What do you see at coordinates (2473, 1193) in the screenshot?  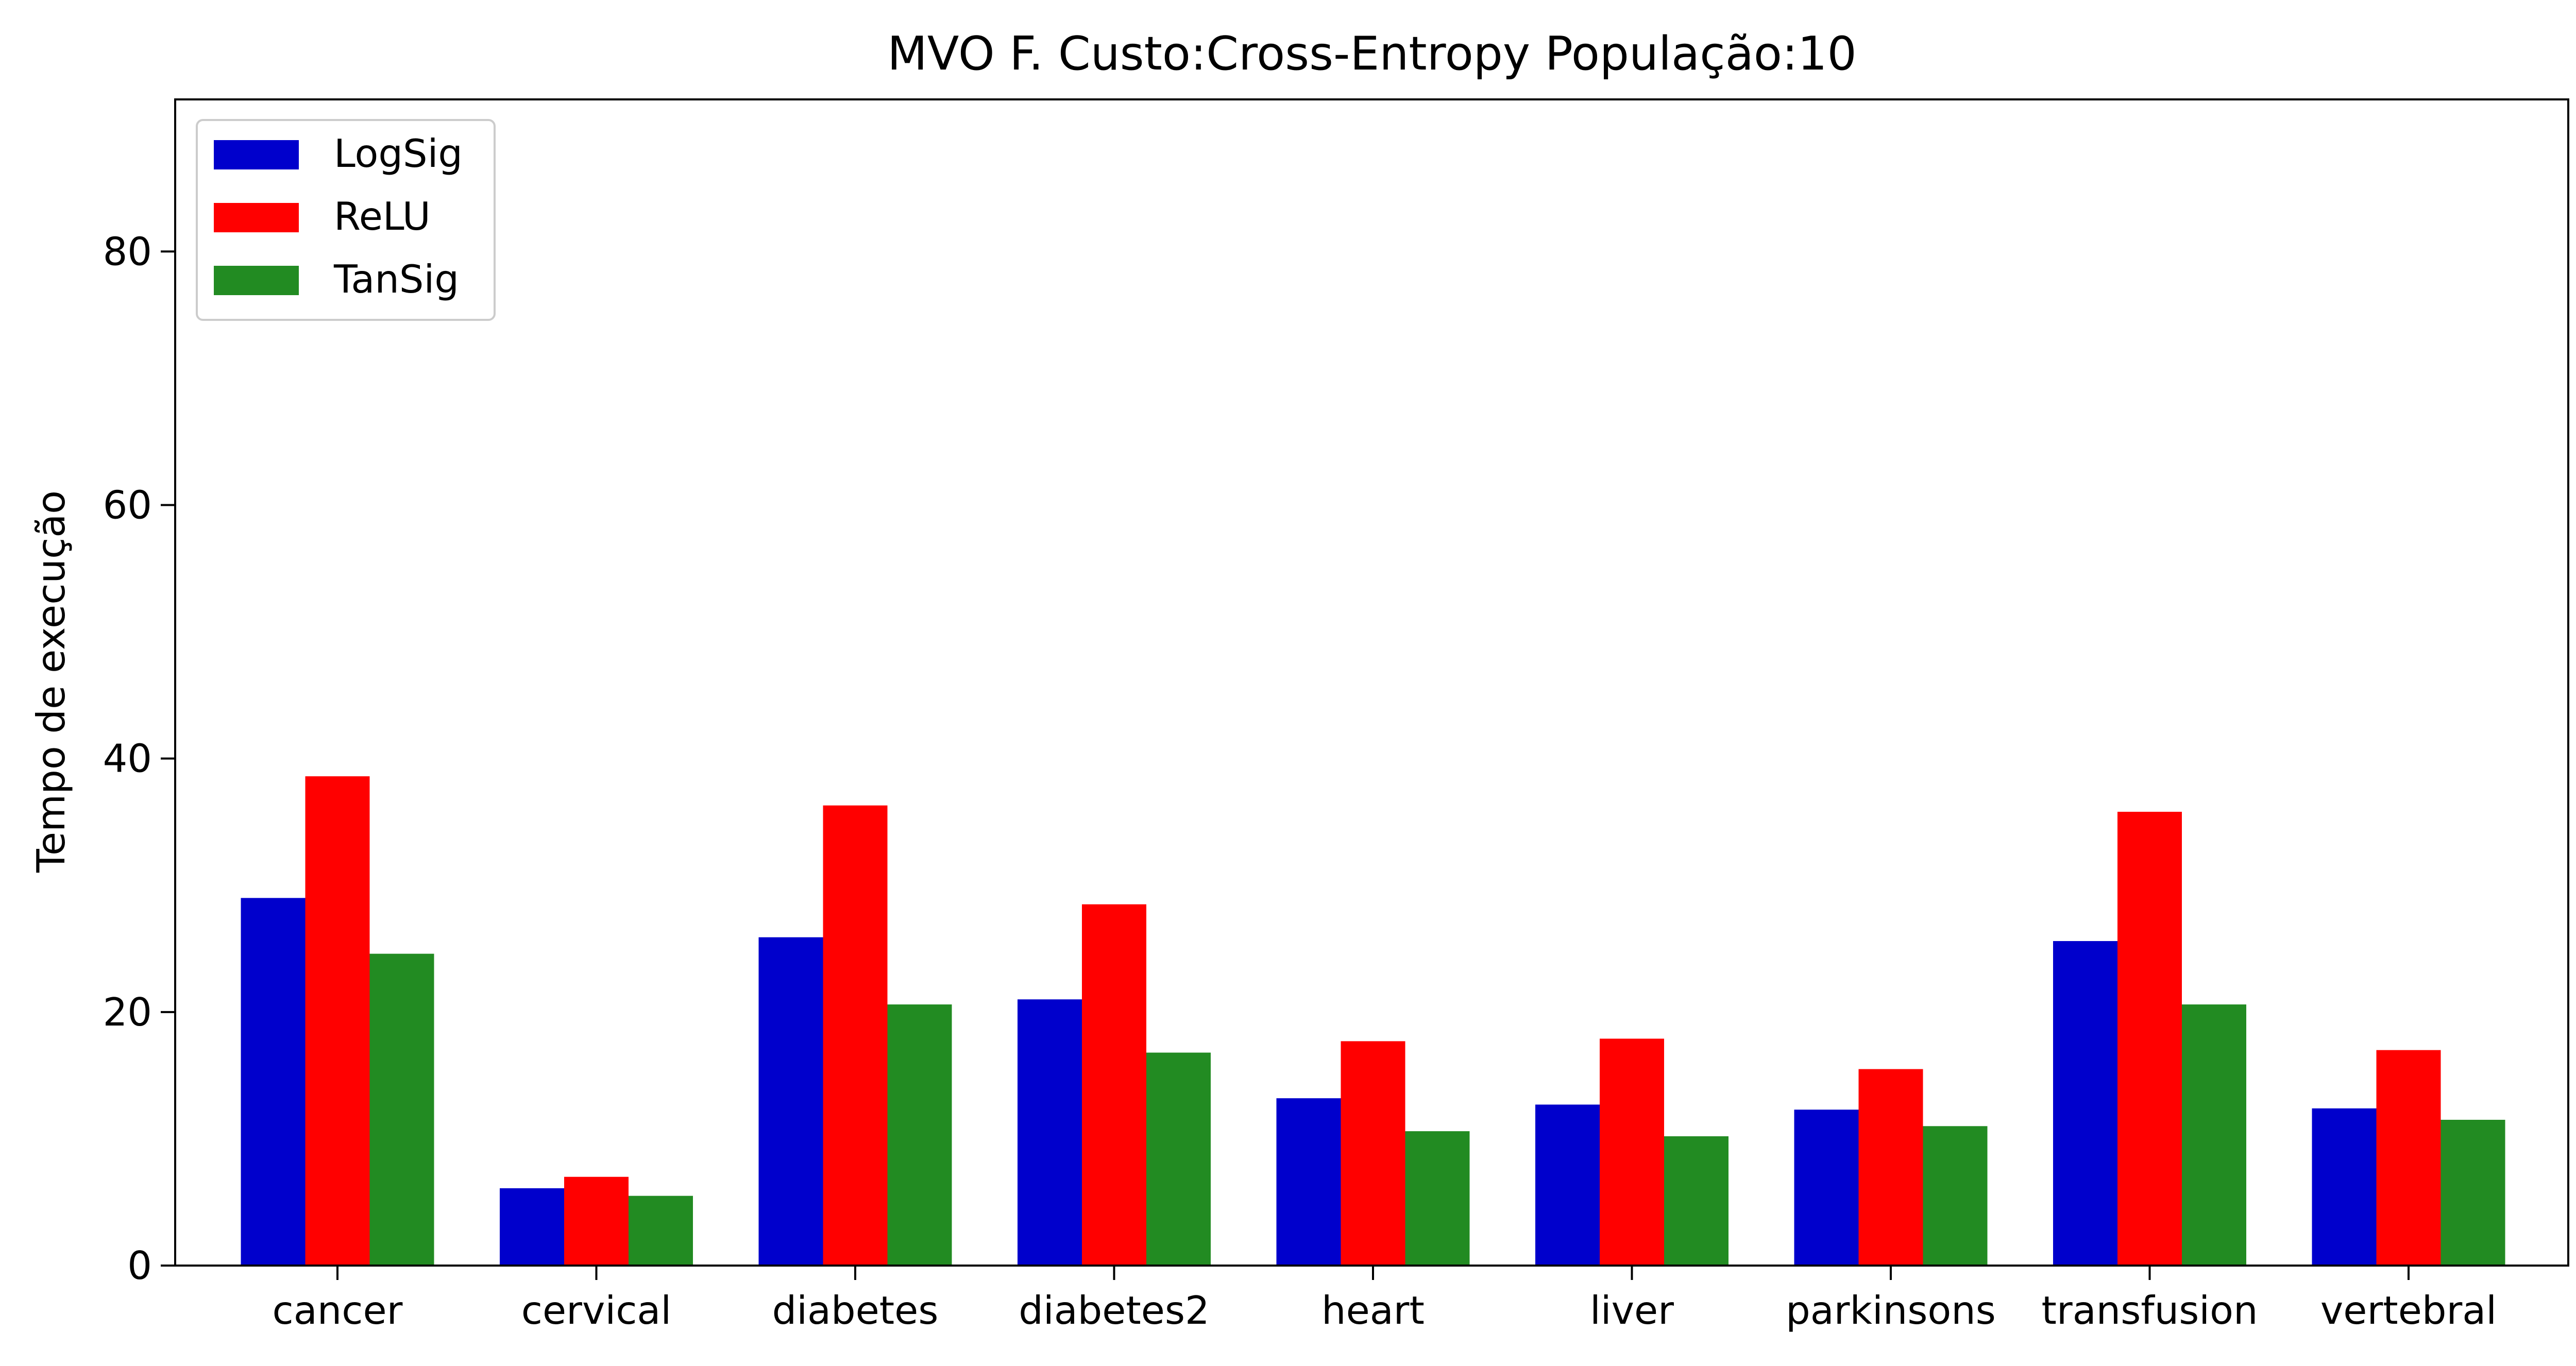 I see `bar-tansig-vertebral` at bounding box center [2473, 1193].